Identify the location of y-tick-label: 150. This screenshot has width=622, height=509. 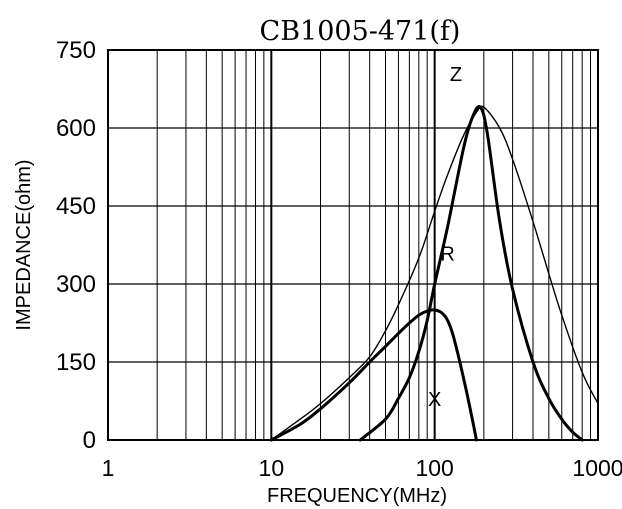
(76, 362).